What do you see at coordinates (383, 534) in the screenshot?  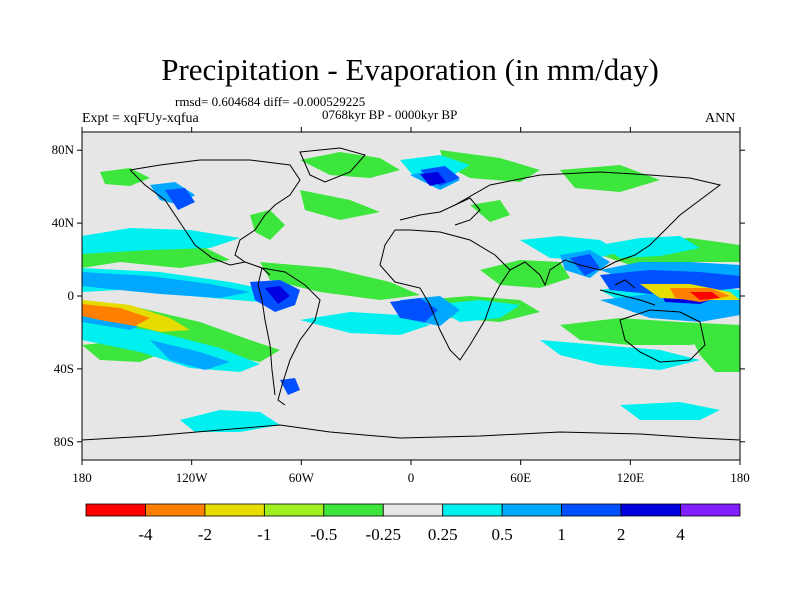 I see `colorbar-label: -0.25` at bounding box center [383, 534].